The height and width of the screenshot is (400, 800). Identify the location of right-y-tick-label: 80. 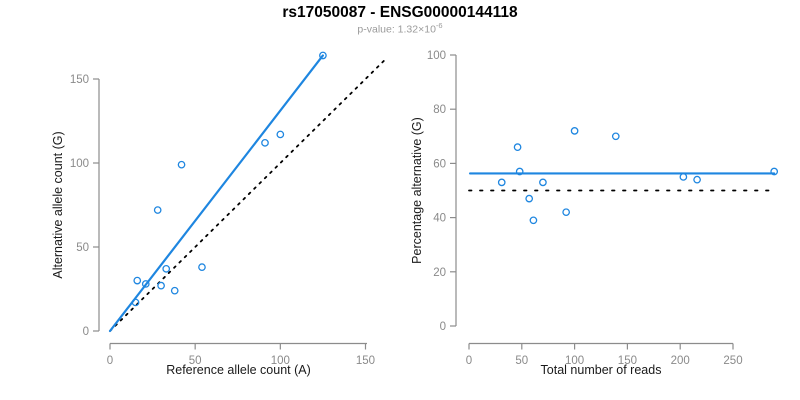
(439, 110).